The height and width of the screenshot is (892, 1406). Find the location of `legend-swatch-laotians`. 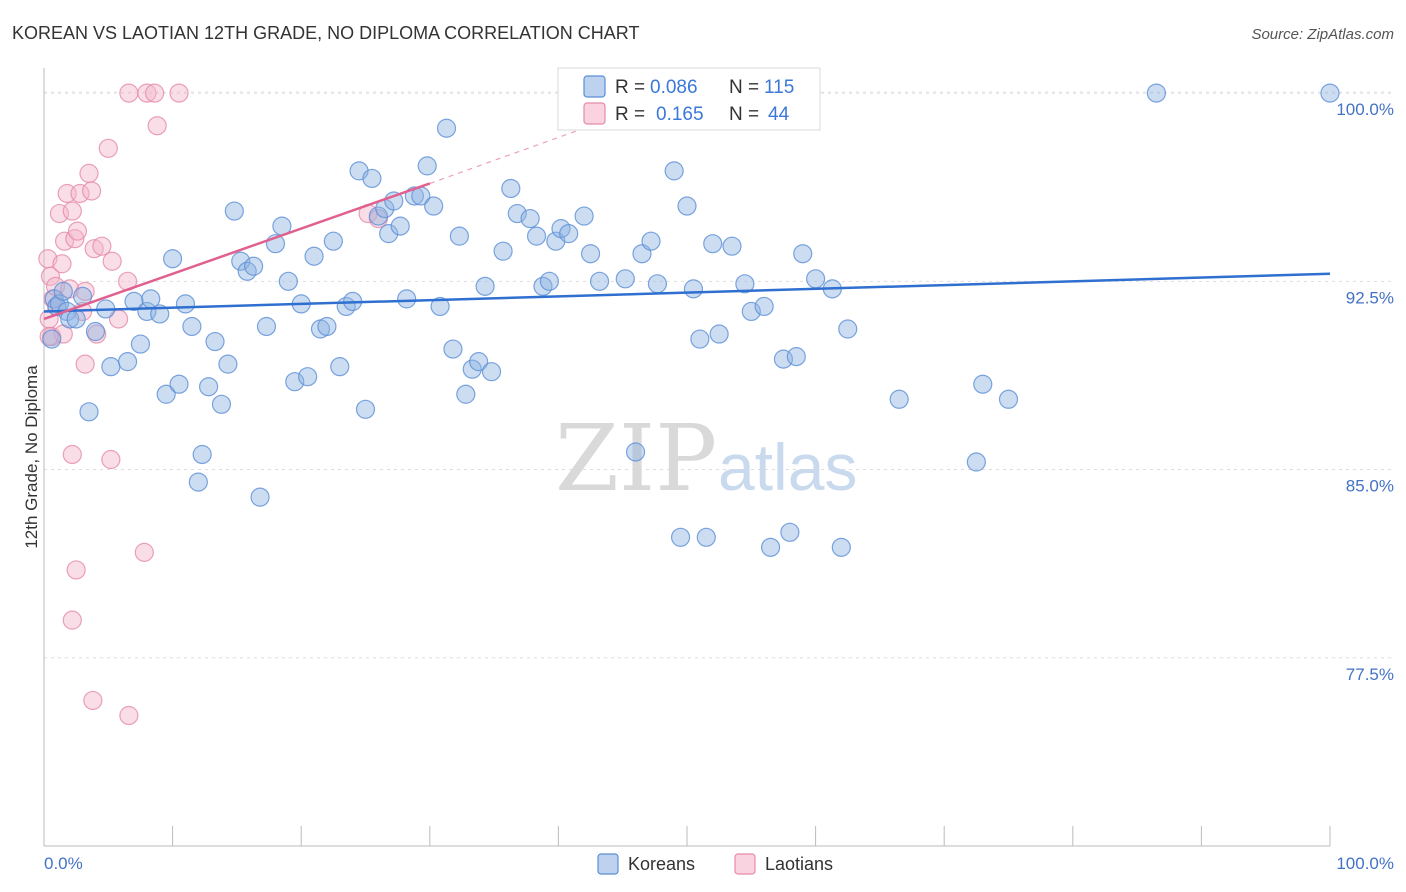

legend-swatch-laotians is located at coordinates (594, 113).